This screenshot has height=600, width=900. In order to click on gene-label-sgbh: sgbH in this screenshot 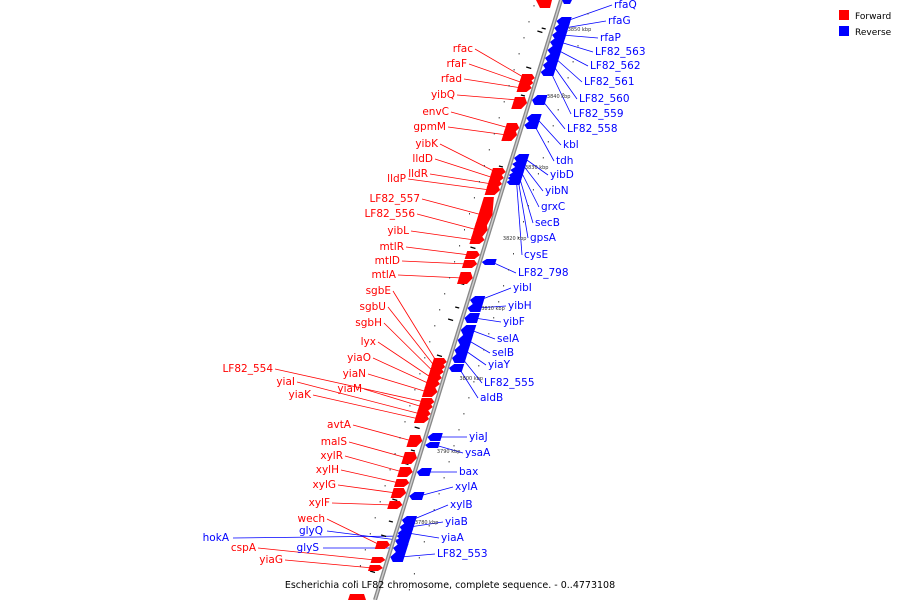, I will do `click(368, 323)`.